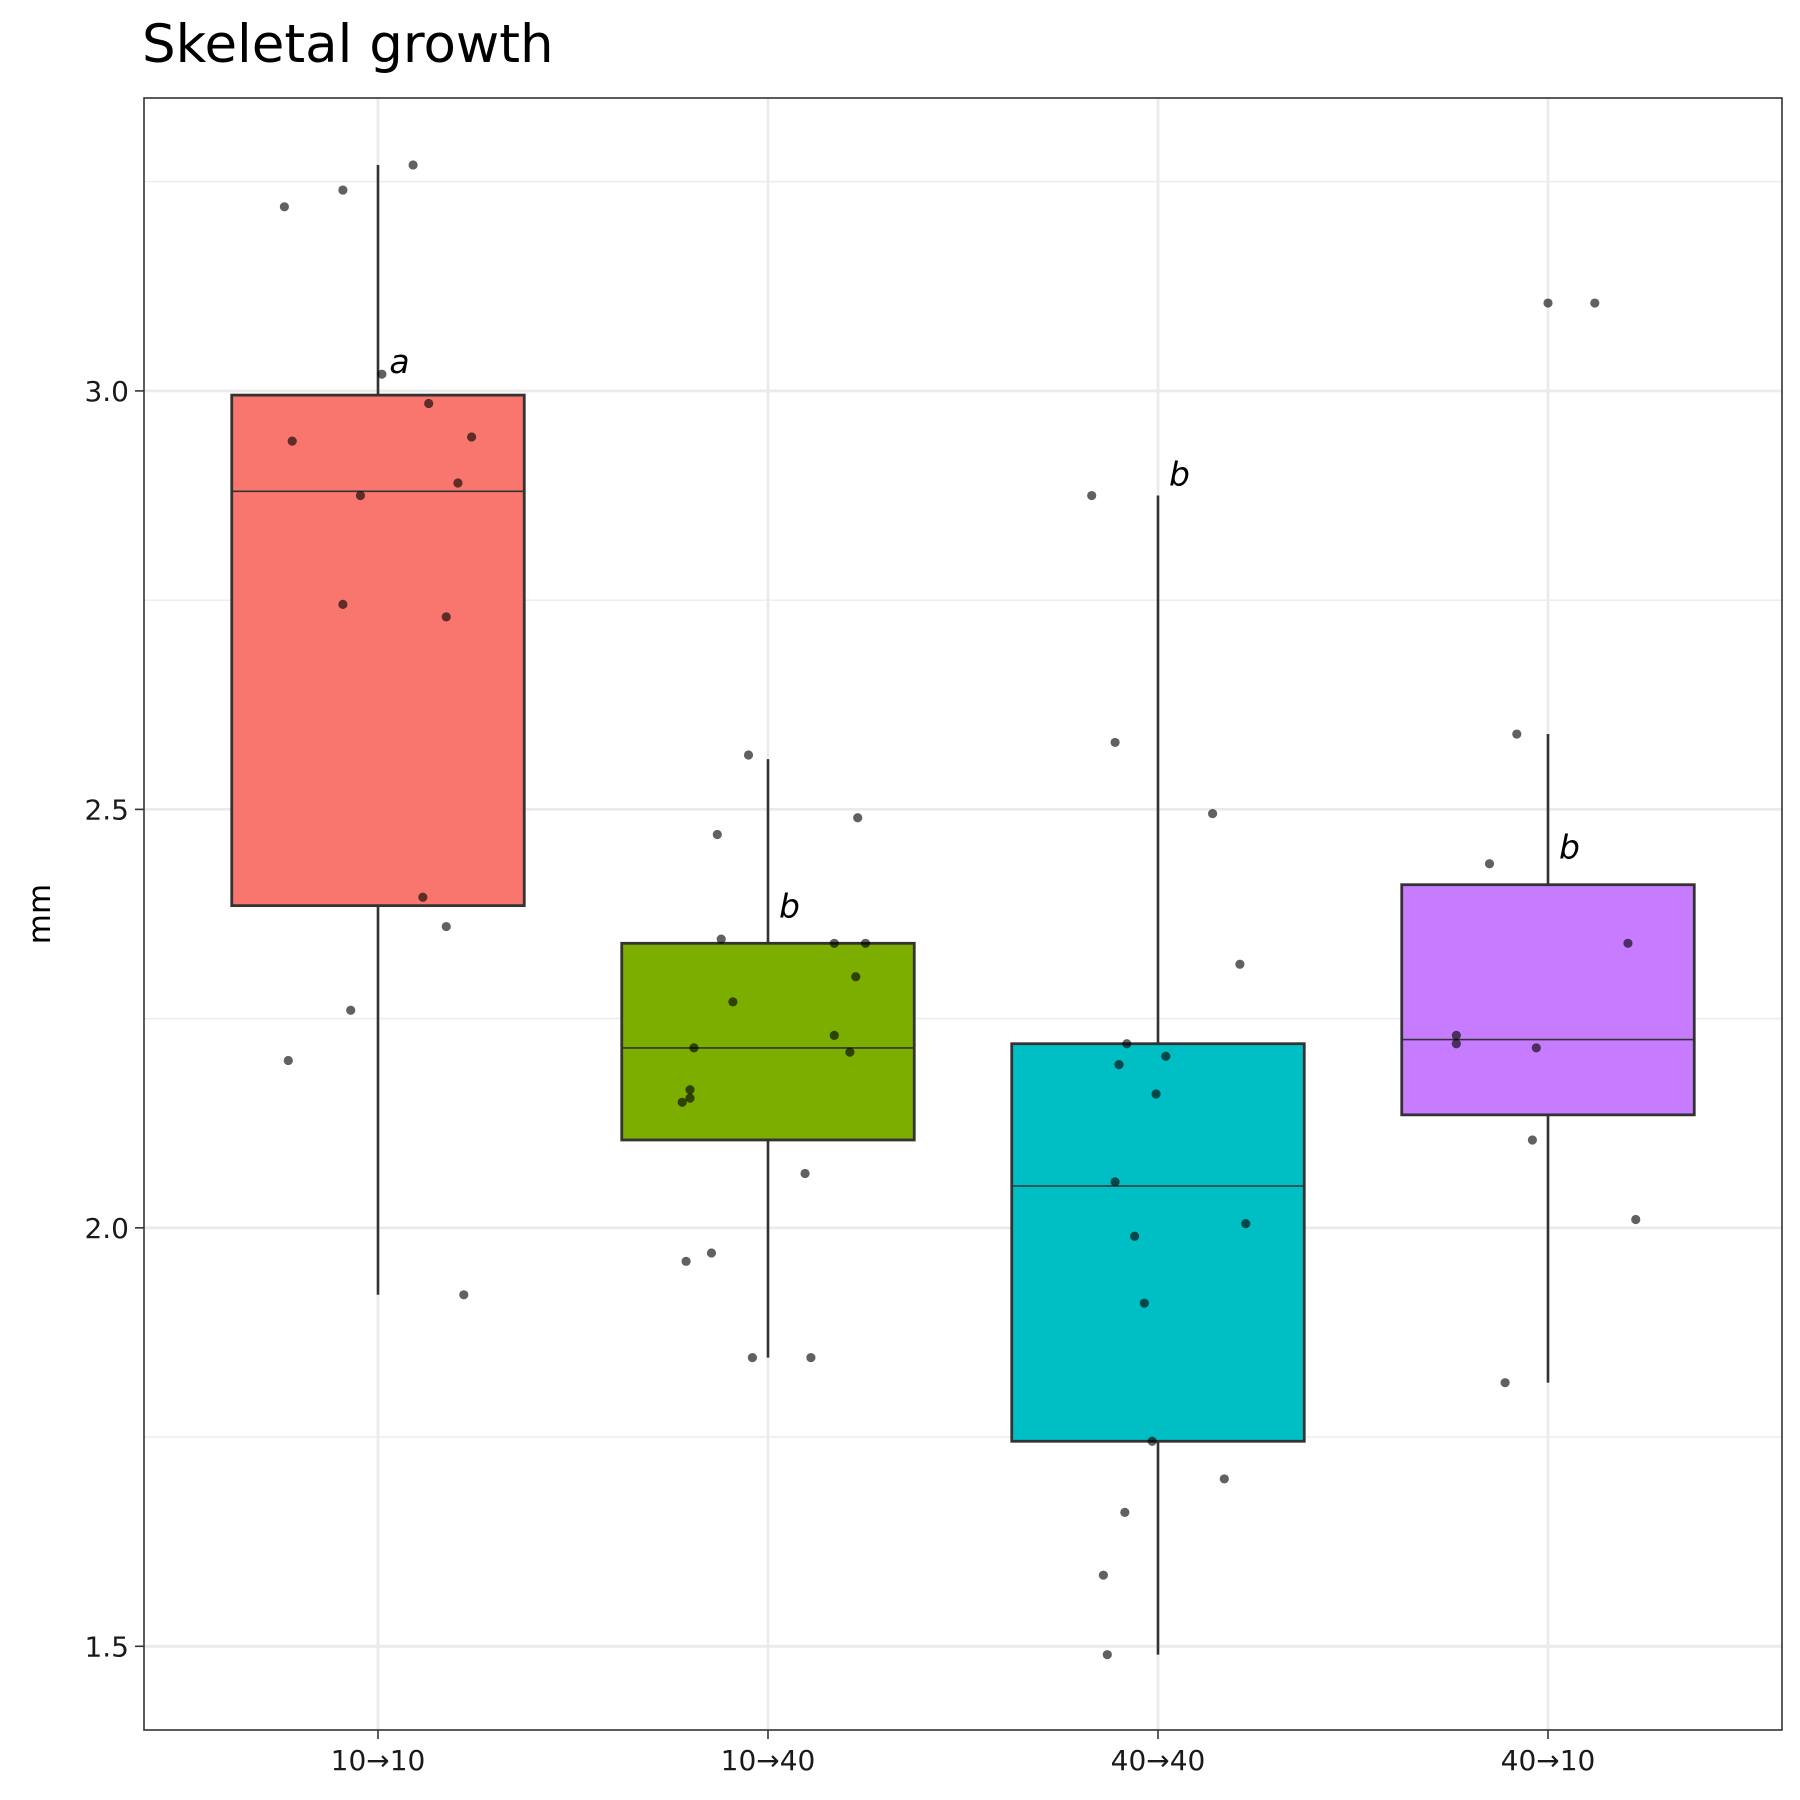  Describe the element at coordinates (1158, 1760) in the screenshot. I see `x-tick-label: 40→40` at that location.